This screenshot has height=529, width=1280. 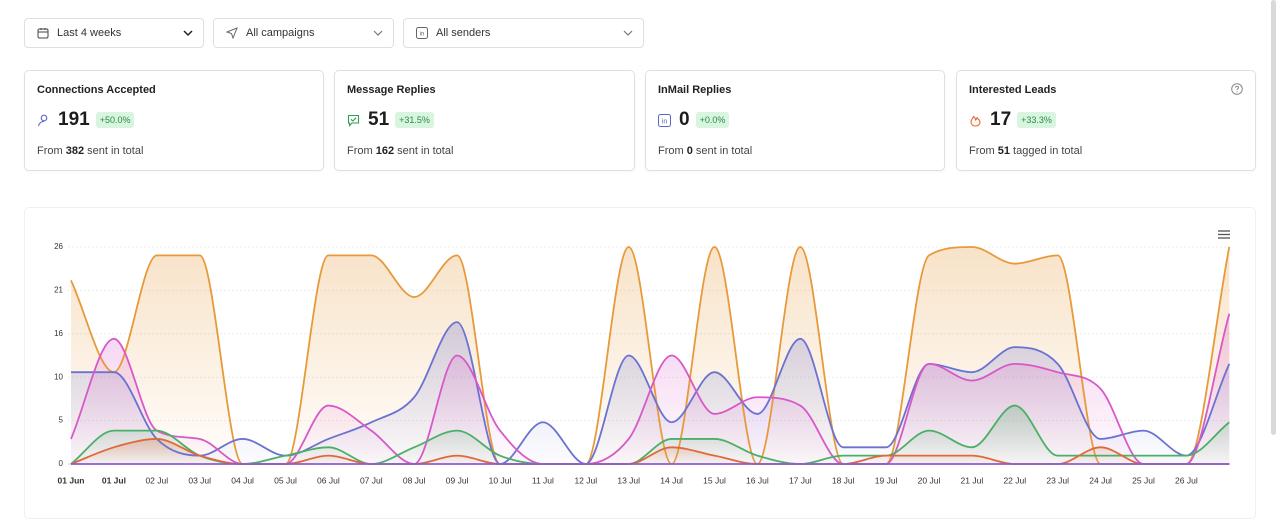 I want to click on campaign-filter: All campaigns, so click(x=303, y=33).